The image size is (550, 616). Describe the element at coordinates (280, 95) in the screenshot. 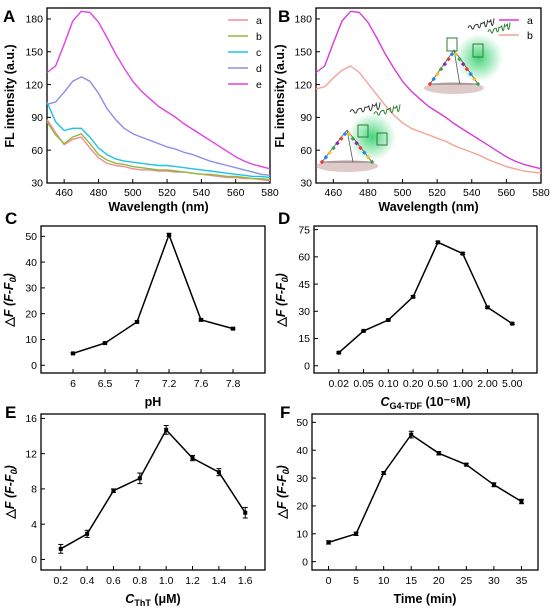

I see `y-axis-title: FL intensity (a.u.)` at that location.